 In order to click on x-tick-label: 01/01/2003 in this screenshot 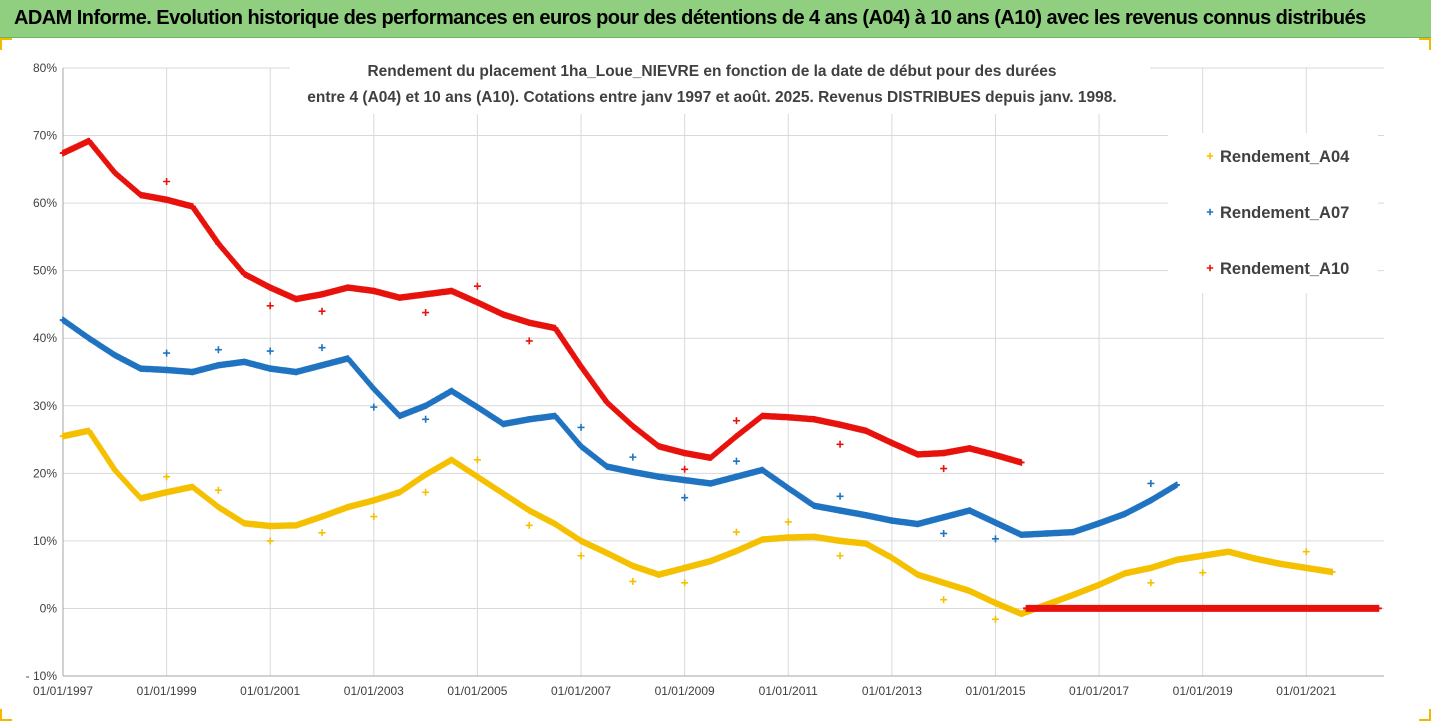, I will do `click(374, 691)`.